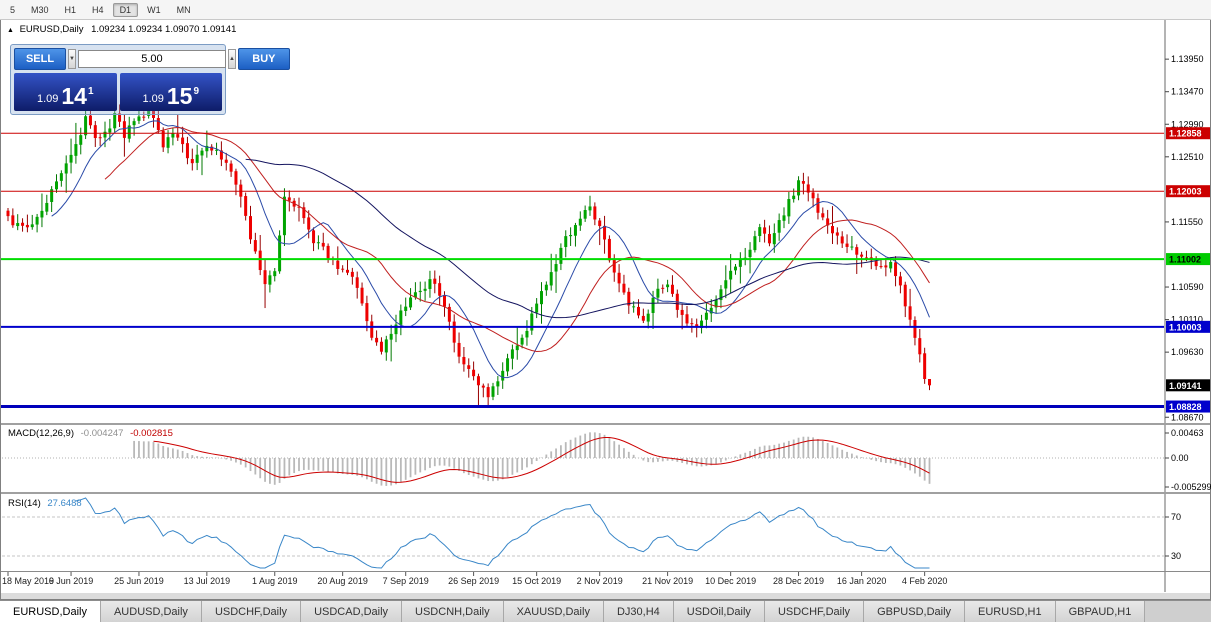  I want to click on tab-gbpaud-h1: GBPAUD,H1, so click(1100, 611).